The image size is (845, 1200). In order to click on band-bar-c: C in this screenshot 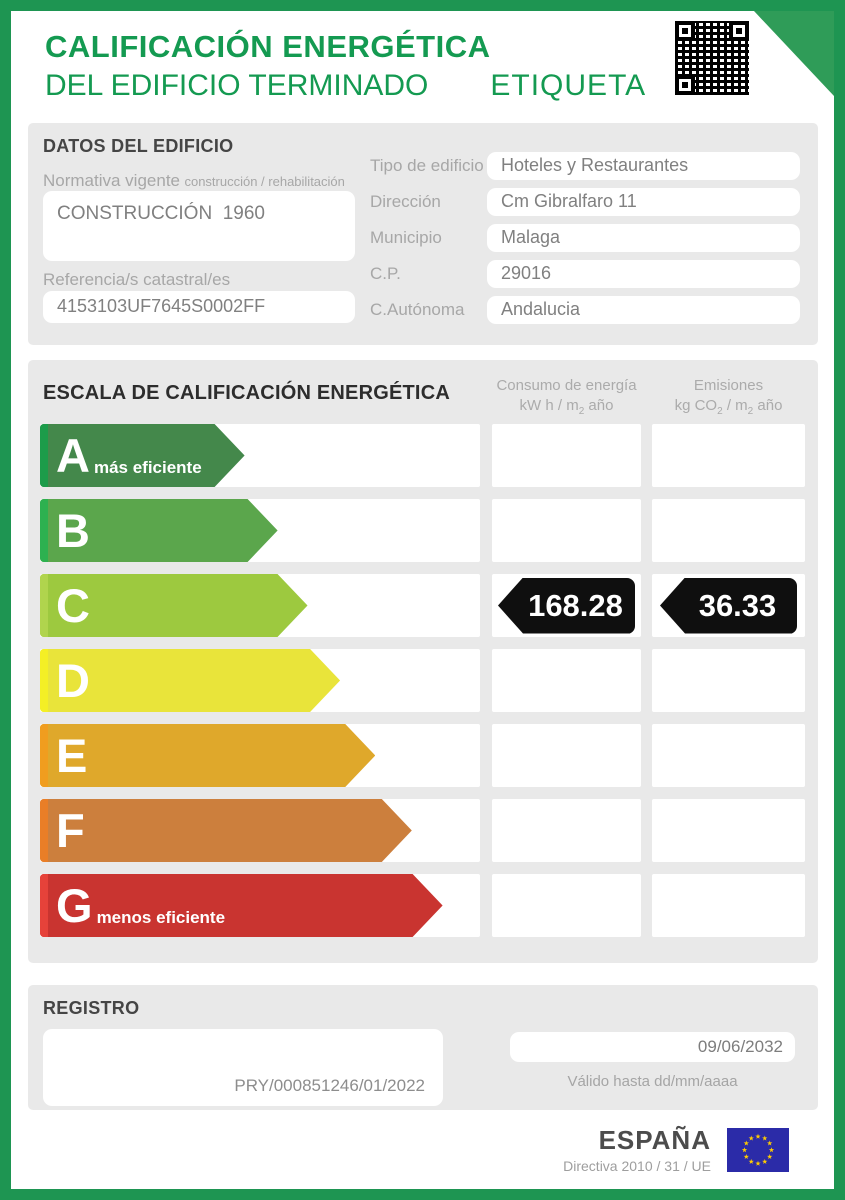, I will do `click(174, 605)`.